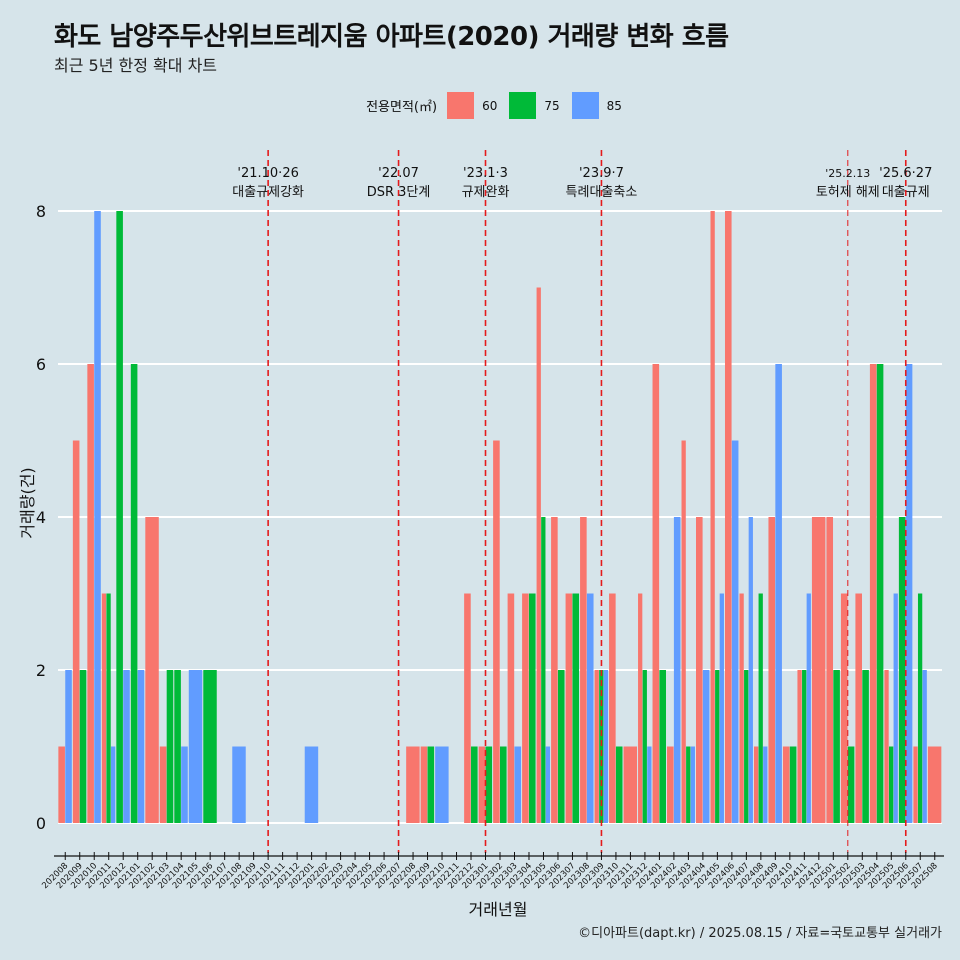 The width and height of the screenshot is (960, 960). What do you see at coordinates (41, 517) in the screenshot?
I see `y-tick-label-4: 4` at bounding box center [41, 517].